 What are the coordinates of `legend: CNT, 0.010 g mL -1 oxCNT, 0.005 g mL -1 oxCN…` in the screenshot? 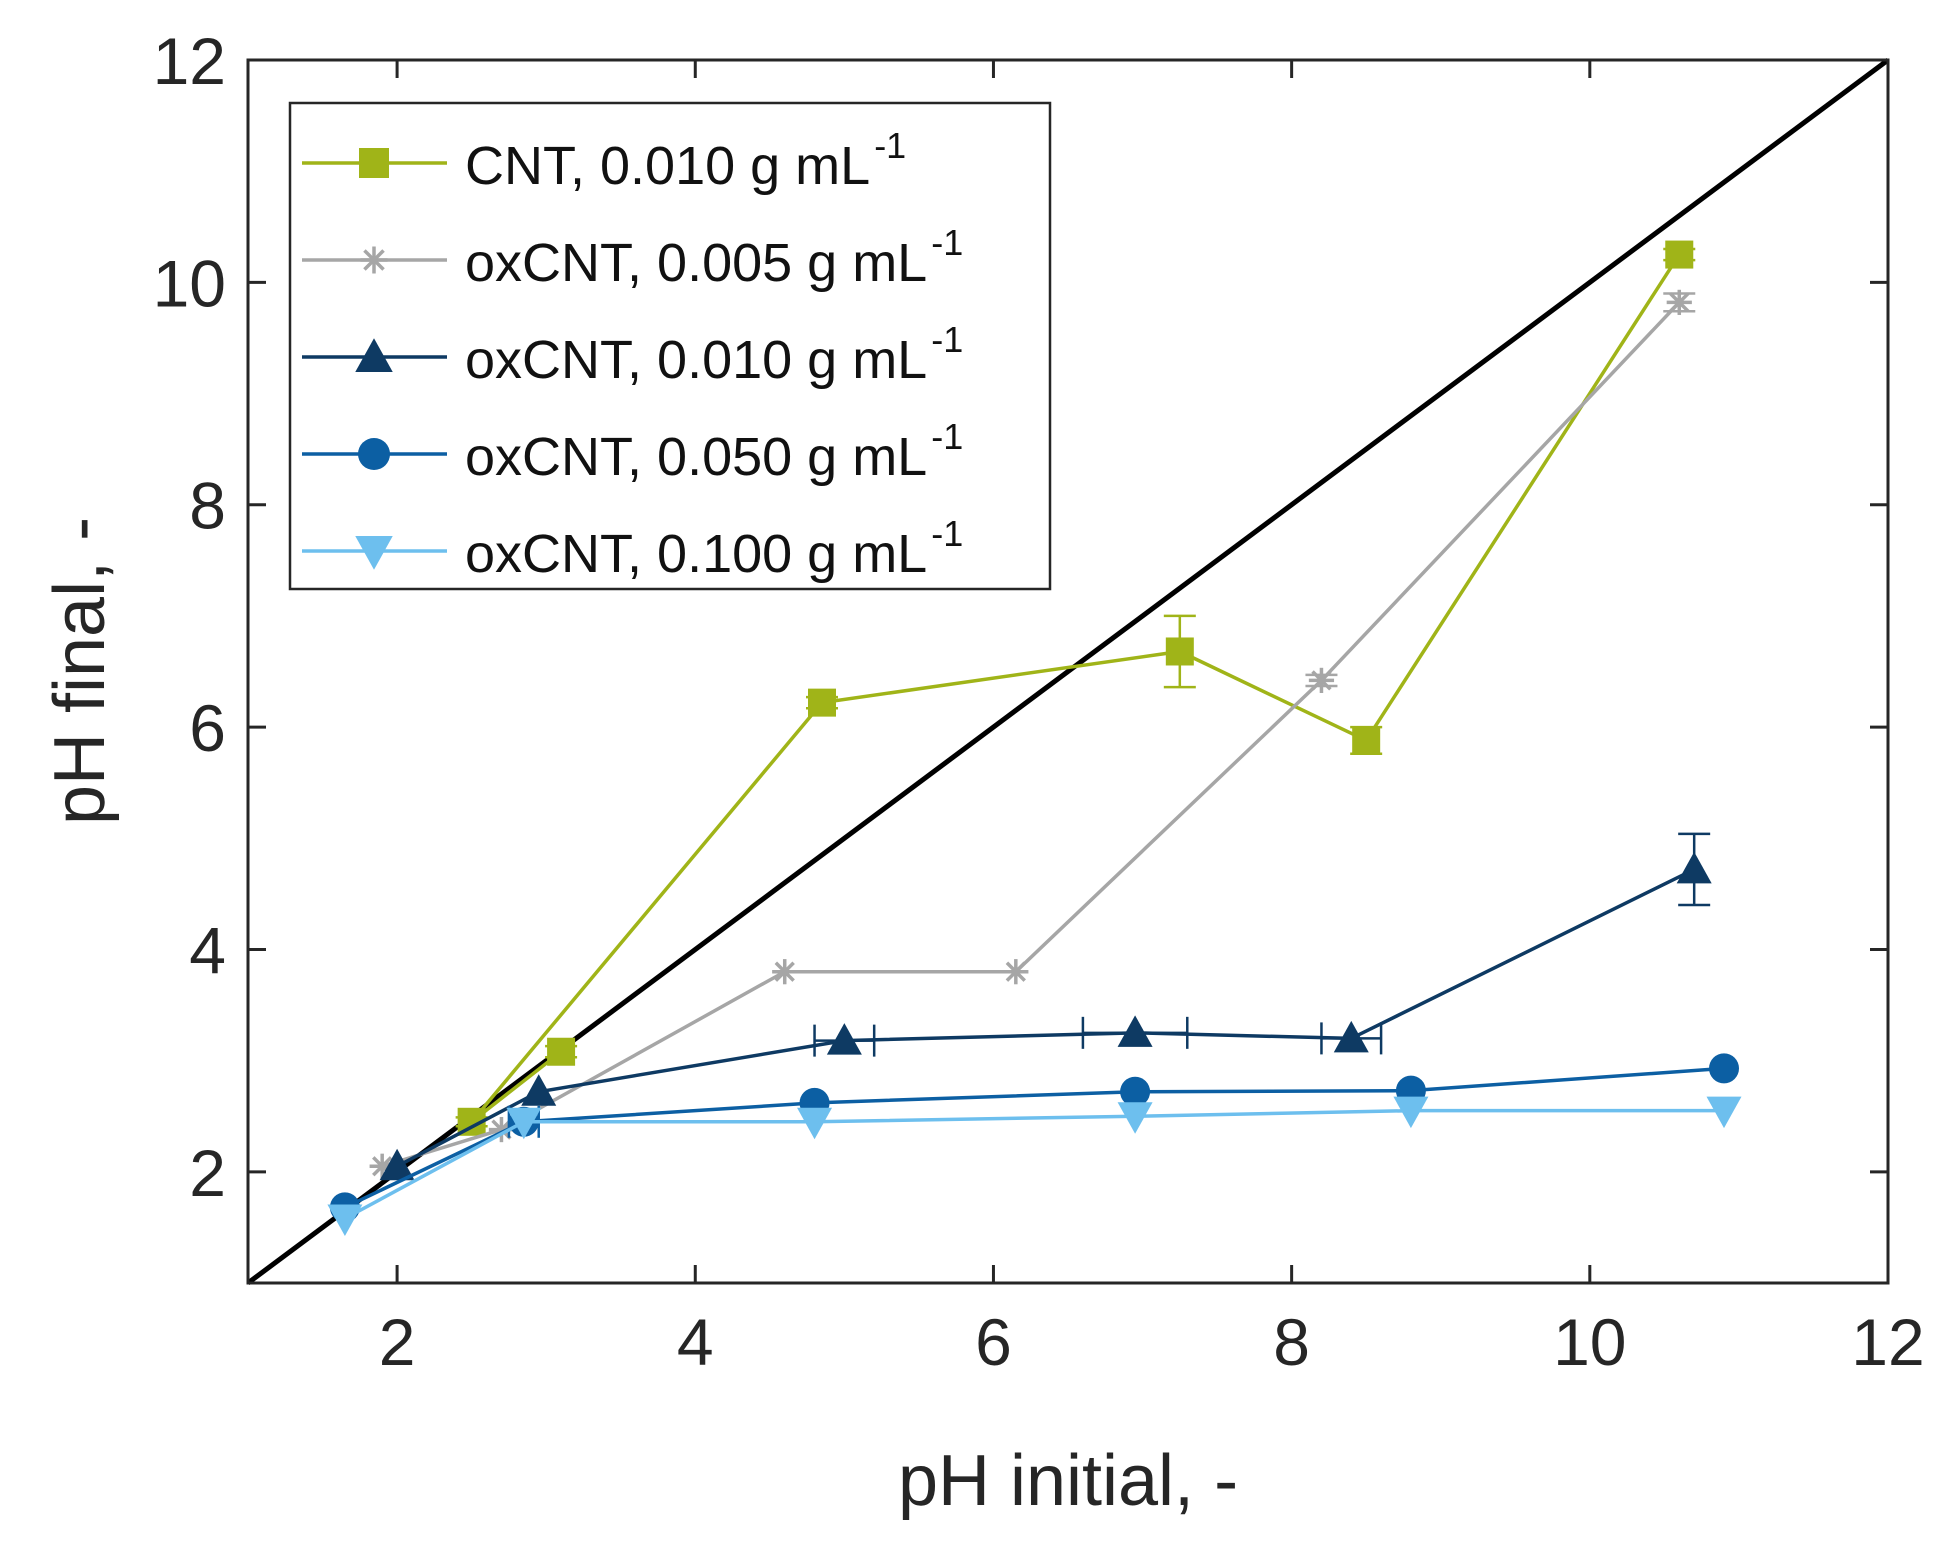 It's located at (670, 346).